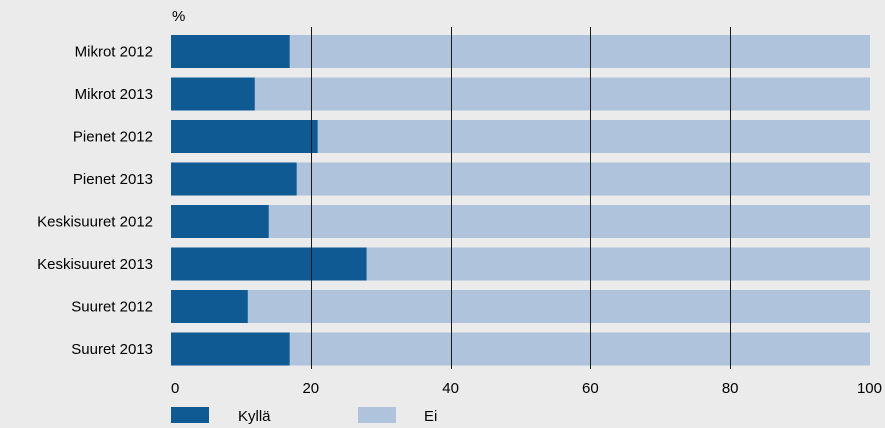 The image size is (885, 428). What do you see at coordinates (113, 137) in the screenshot?
I see `category-label: Pienet 2012` at bounding box center [113, 137].